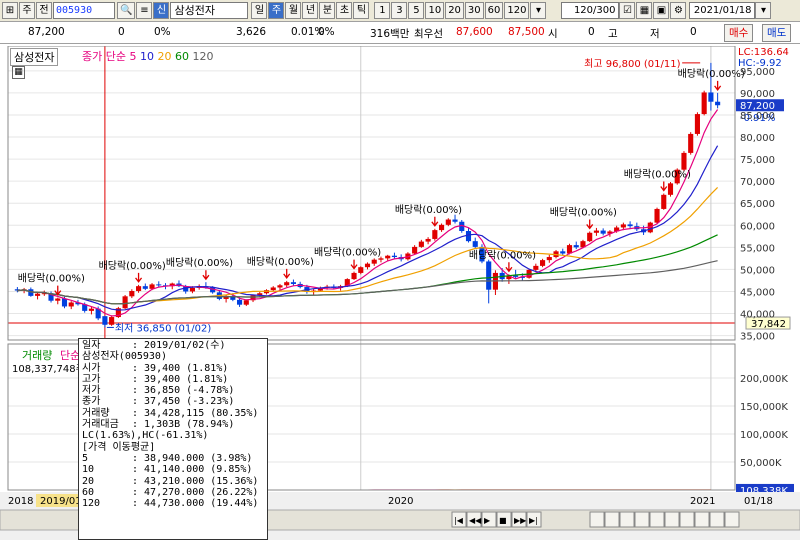  Describe the element at coordinates (164, 56) in the screenshot. I see `ma20-legend: 20` at that location.